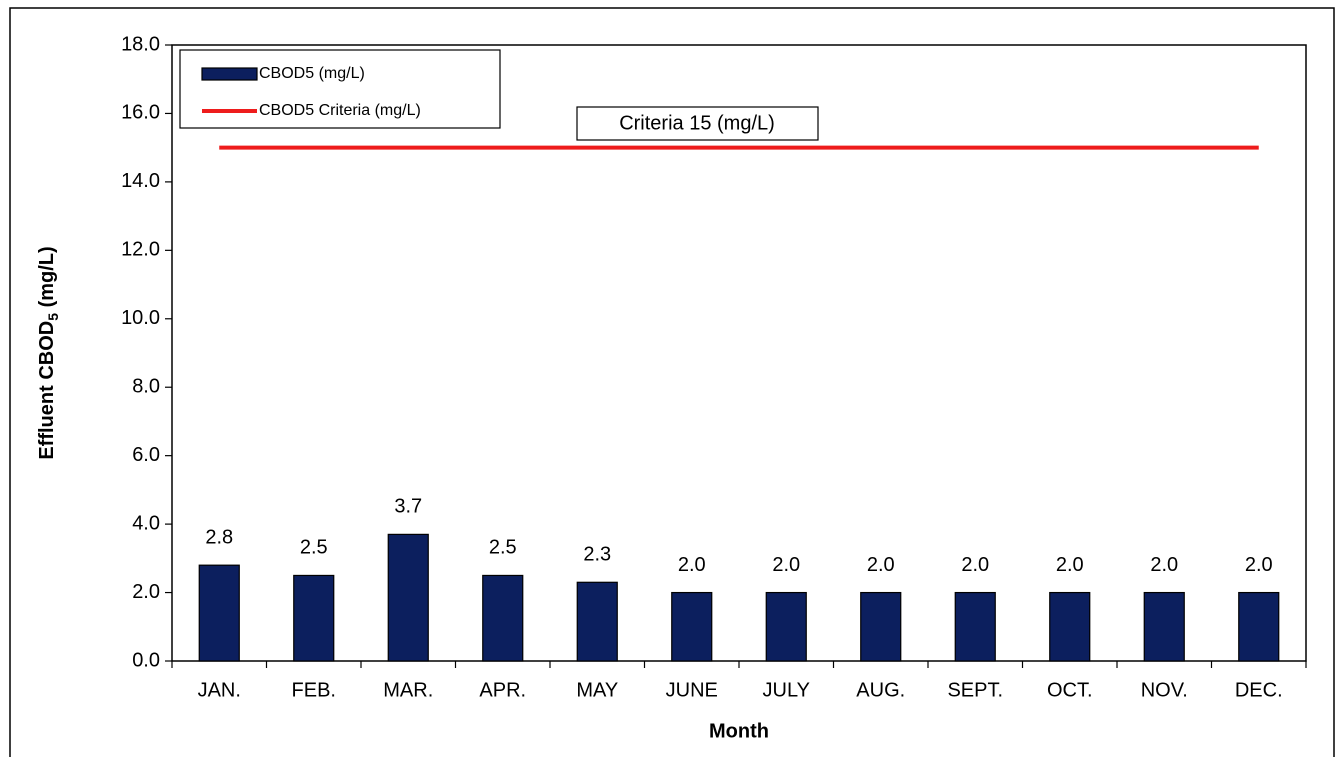 The width and height of the screenshot is (1343, 757). What do you see at coordinates (786, 690) in the screenshot?
I see `x-tick-label: JULY` at bounding box center [786, 690].